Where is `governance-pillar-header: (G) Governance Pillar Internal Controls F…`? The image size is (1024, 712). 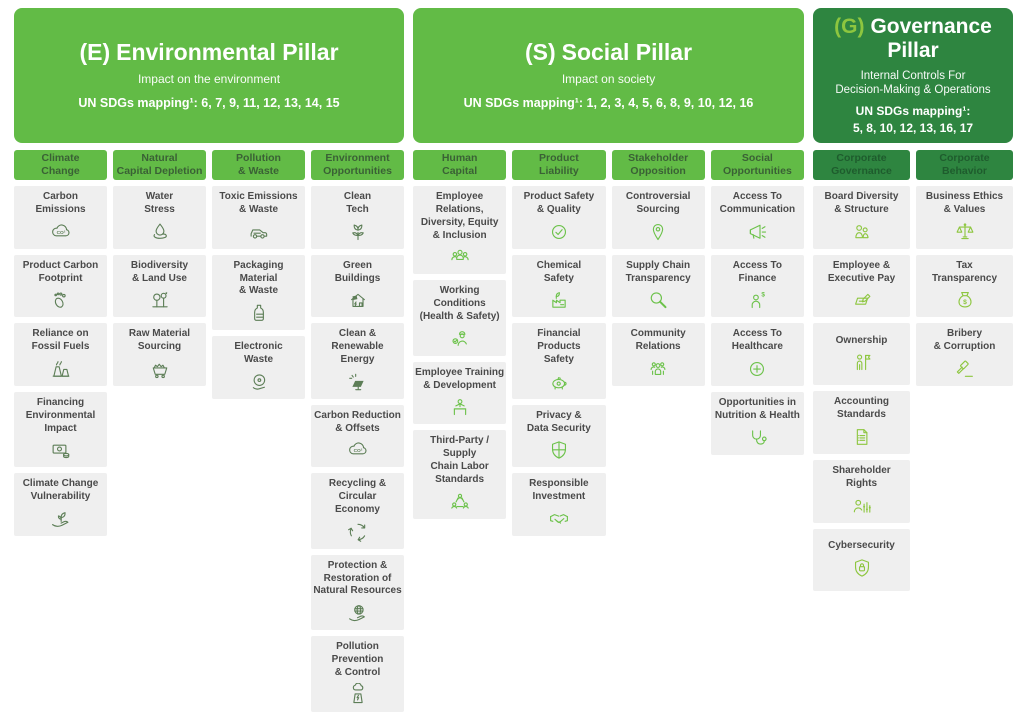 governance-pillar-header: (G) Governance Pillar Internal Controls F… is located at coordinates (913, 75).